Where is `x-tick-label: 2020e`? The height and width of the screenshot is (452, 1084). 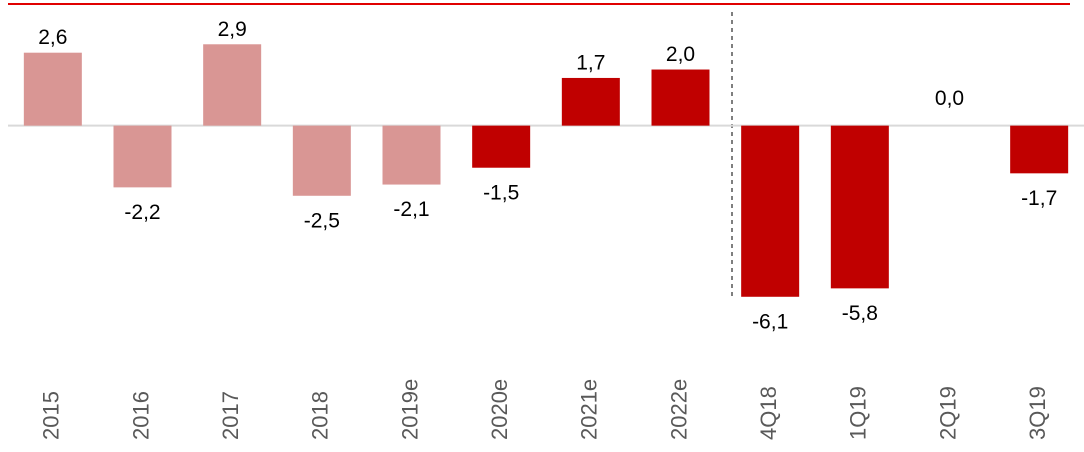 x-tick-label: 2020e is located at coordinates (499, 409).